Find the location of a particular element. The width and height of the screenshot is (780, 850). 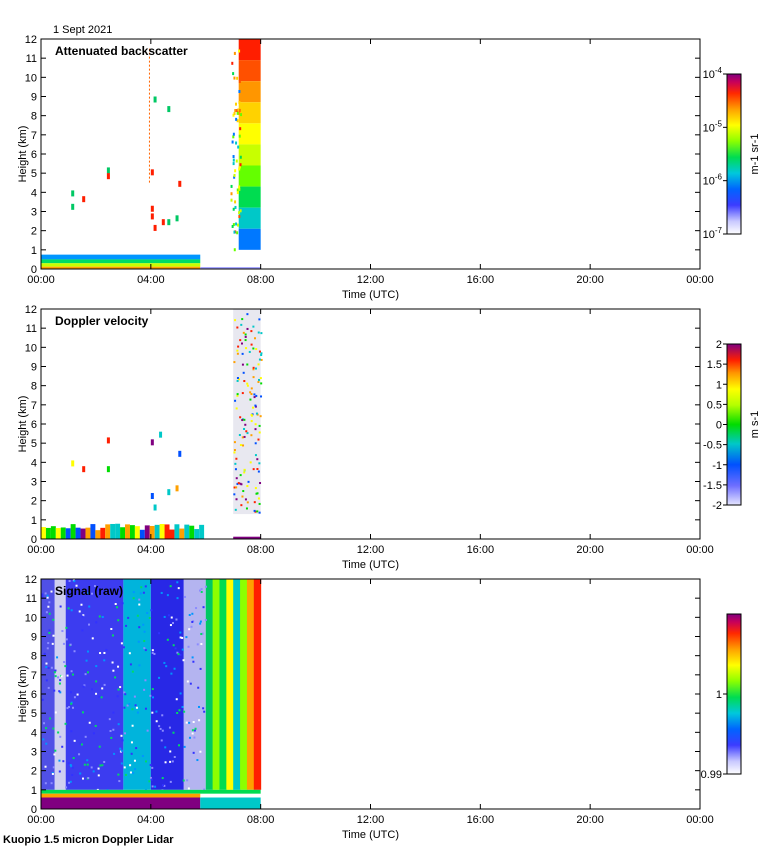

colorbar-tick-label: 0.99 is located at coordinates (711, 775).